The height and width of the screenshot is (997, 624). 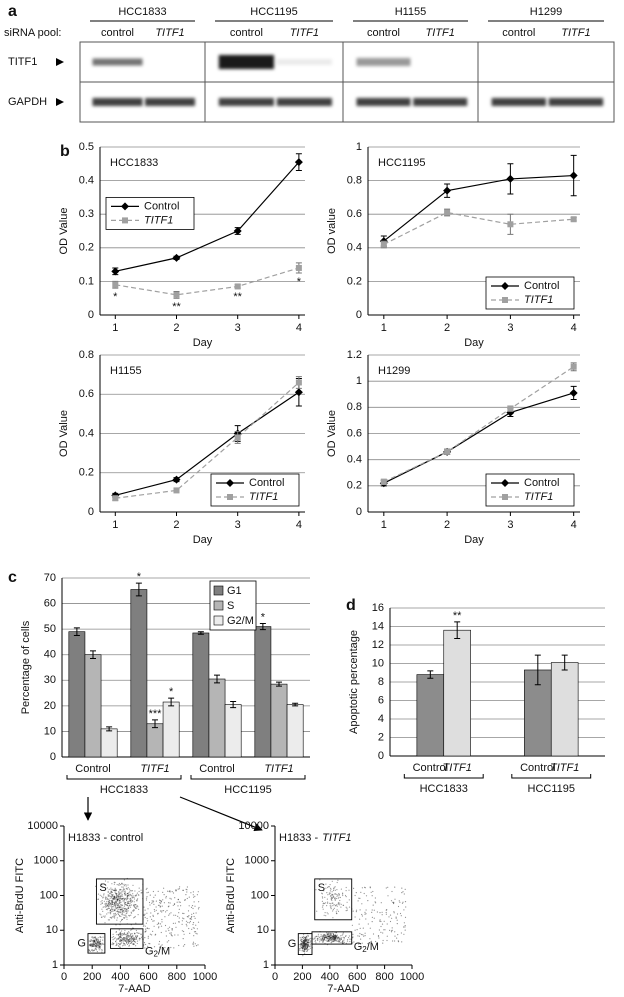 What do you see at coordinates (574, 525) in the screenshot?
I see `x-tick-label: 4` at bounding box center [574, 525].